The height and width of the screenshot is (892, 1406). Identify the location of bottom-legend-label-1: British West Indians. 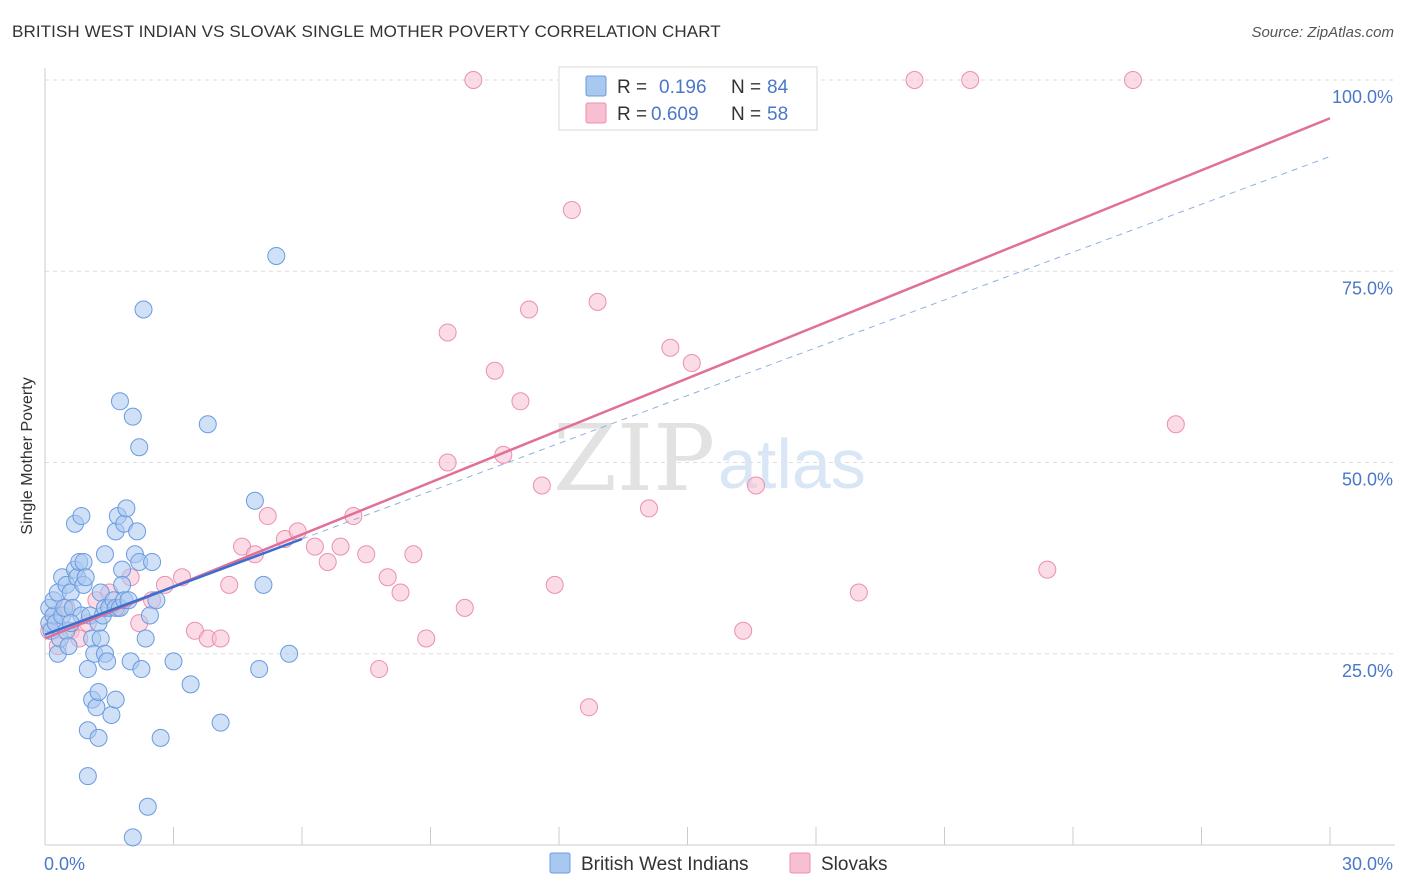
(665, 864).